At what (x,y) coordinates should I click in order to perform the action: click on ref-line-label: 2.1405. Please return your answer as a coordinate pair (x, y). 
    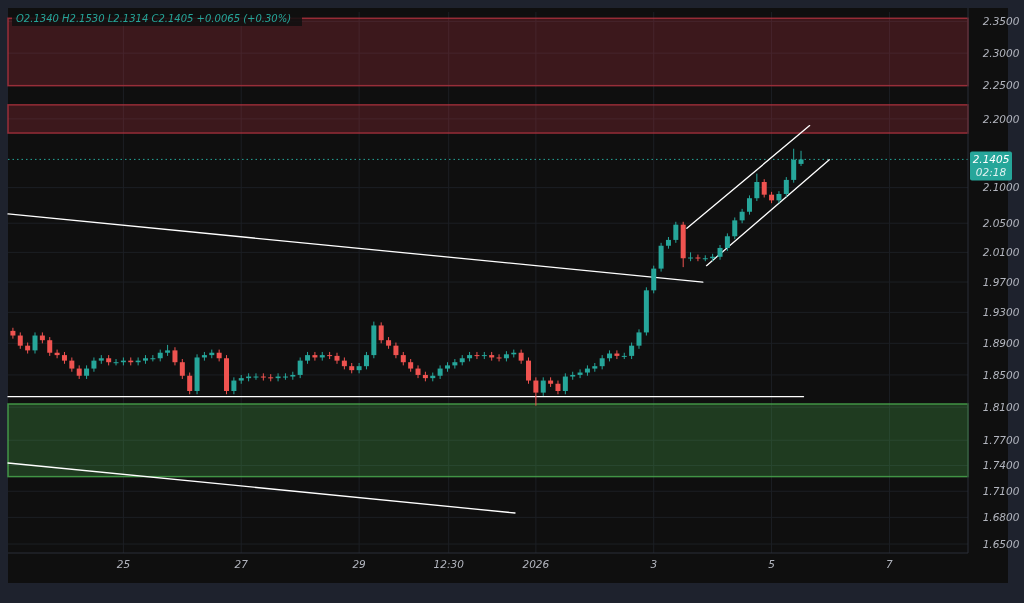
    Looking at the image, I should click on (991, 159).